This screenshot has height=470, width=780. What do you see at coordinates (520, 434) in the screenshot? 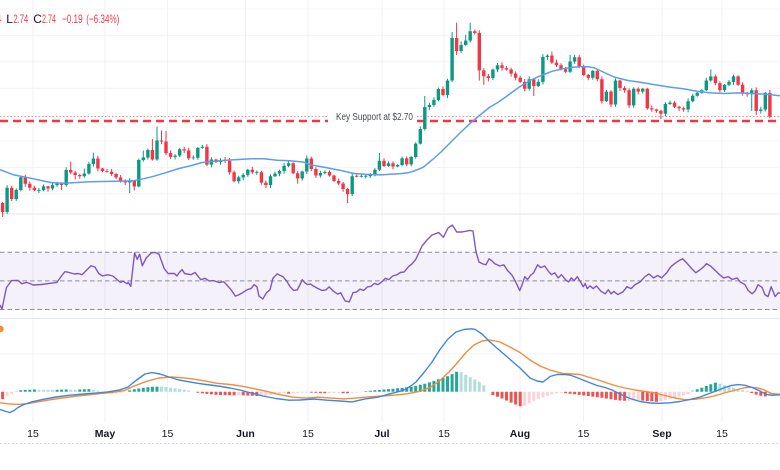
I see `svg-text: Aug` at bounding box center [520, 434].